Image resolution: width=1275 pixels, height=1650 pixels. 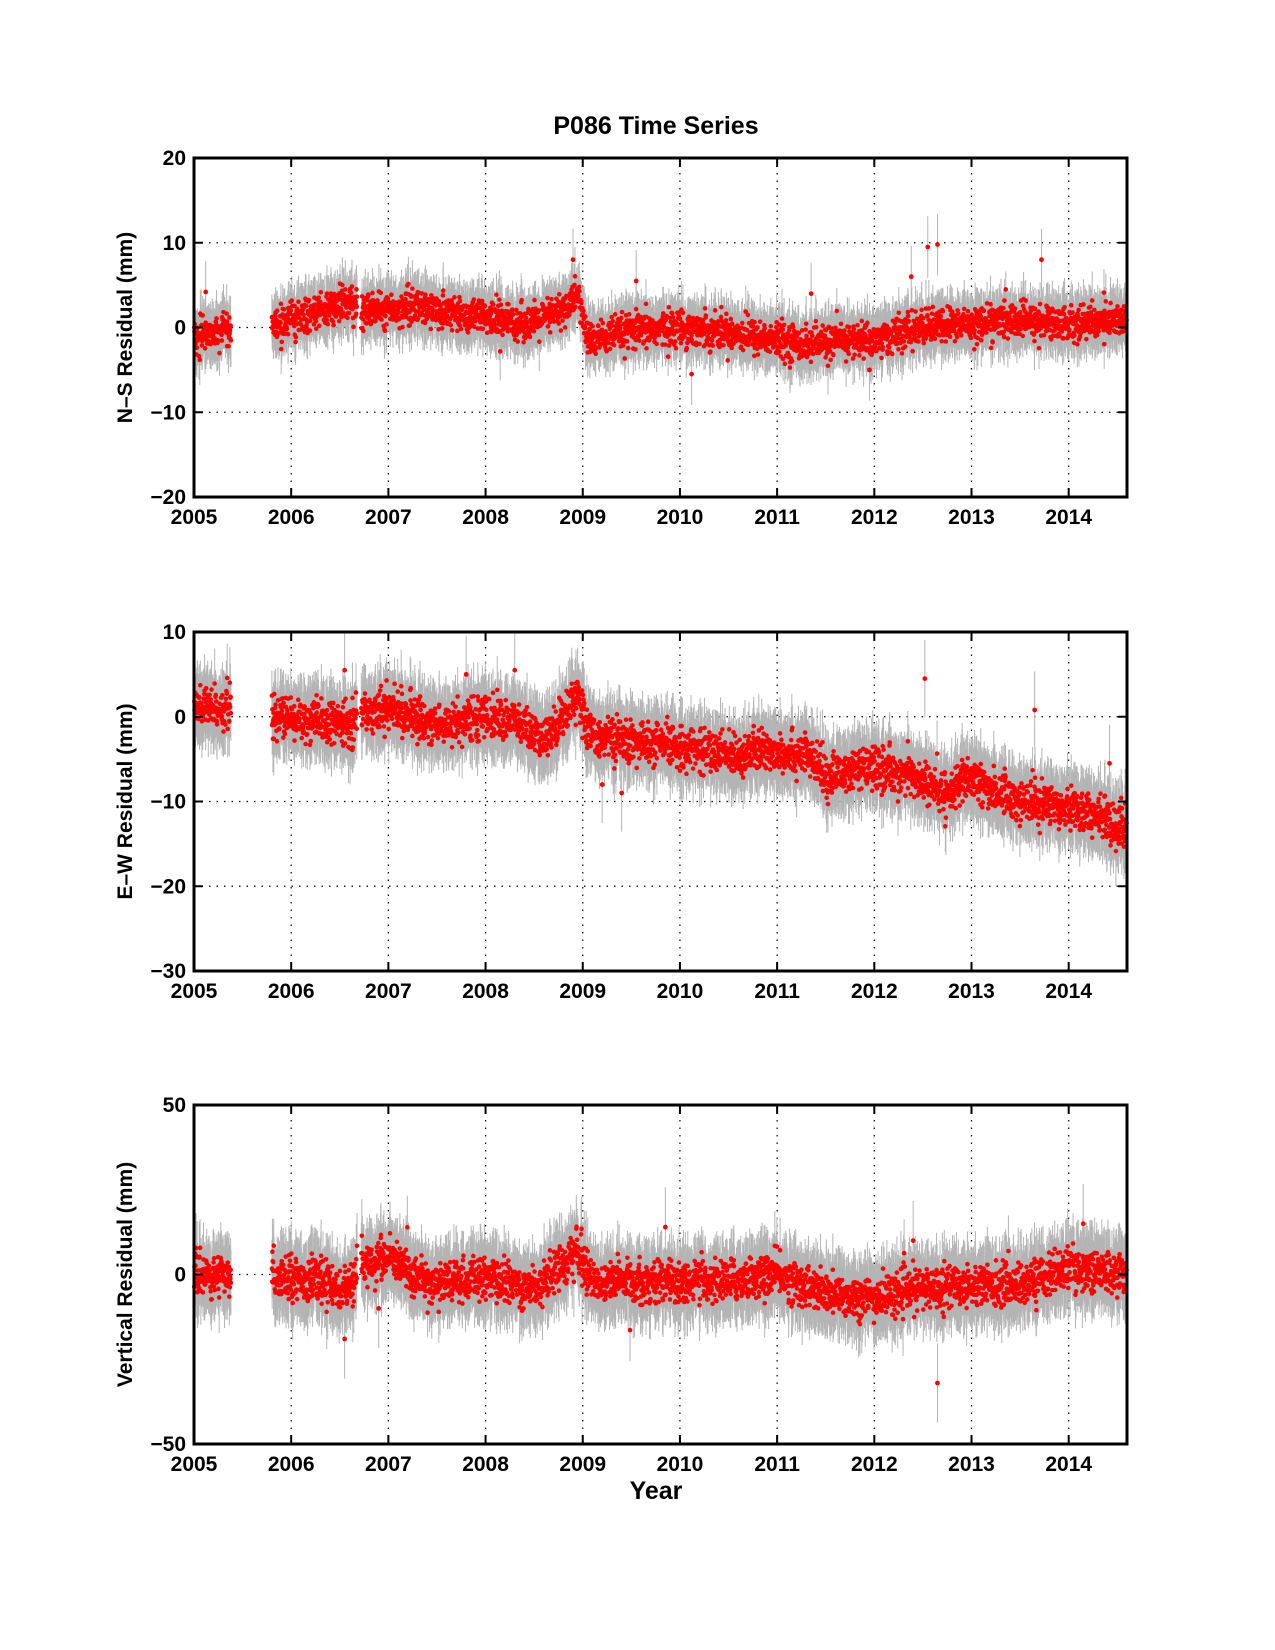 What do you see at coordinates (656, 1491) in the screenshot?
I see `x-axis-label: Year` at bounding box center [656, 1491].